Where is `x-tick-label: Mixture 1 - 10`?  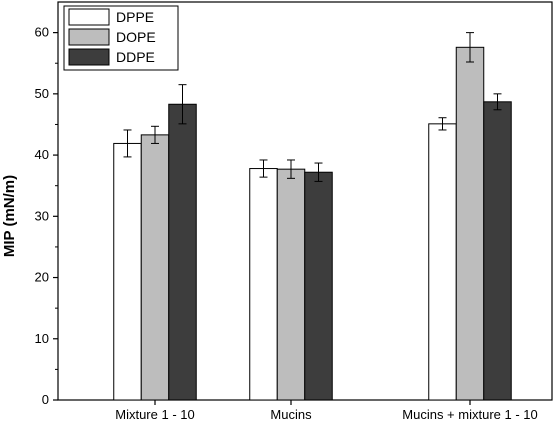
x-tick-label: Mixture 1 - 10 is located at coordinates (154, 414).